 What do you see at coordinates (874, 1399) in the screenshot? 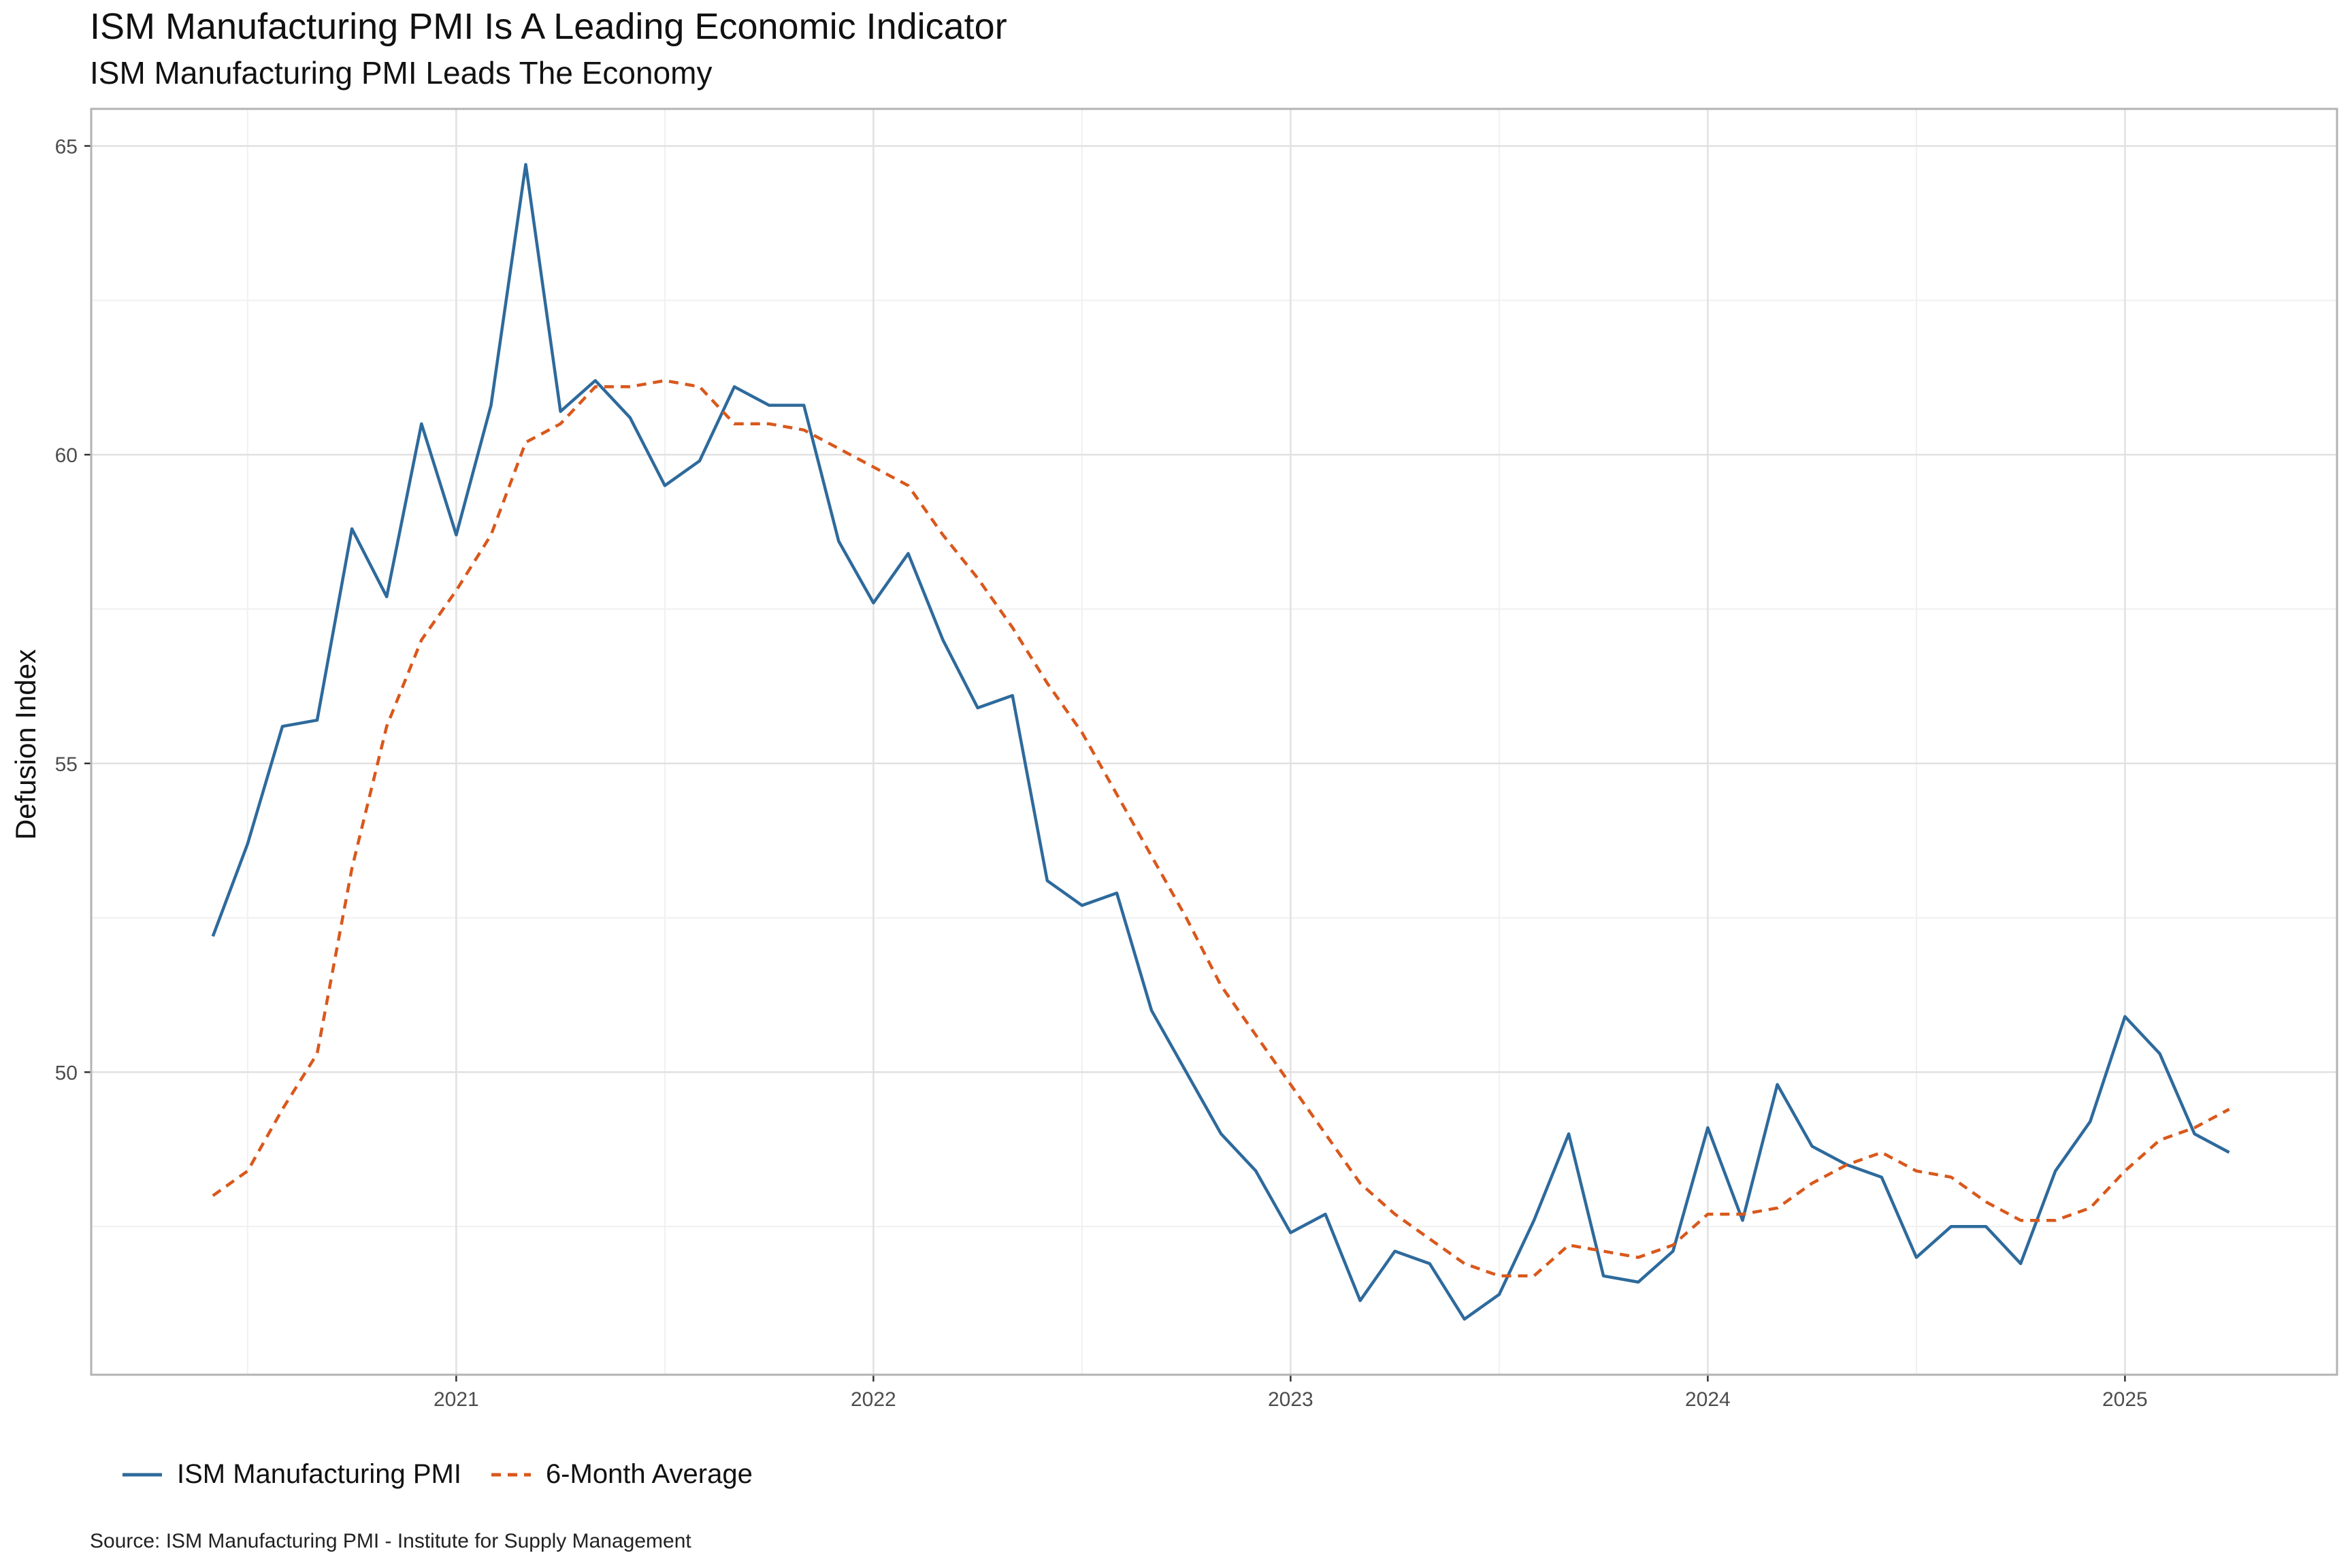
I see `x-tick-label: 2022` at bounding box center [874, 1399].